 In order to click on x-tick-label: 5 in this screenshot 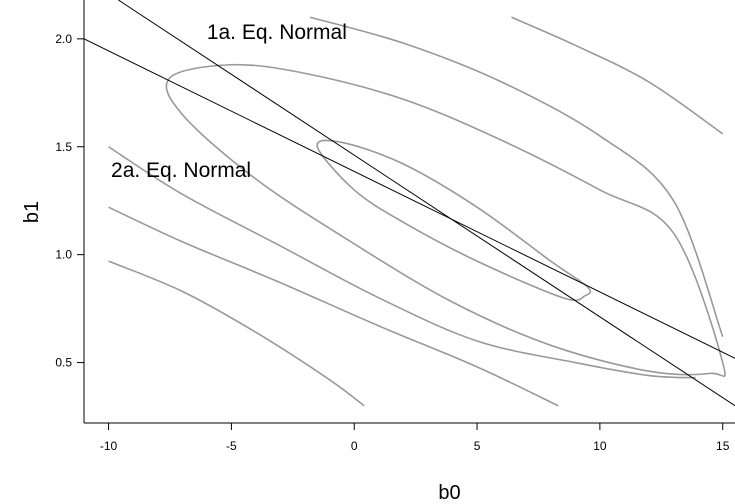, I will do `click(477, 446)`.